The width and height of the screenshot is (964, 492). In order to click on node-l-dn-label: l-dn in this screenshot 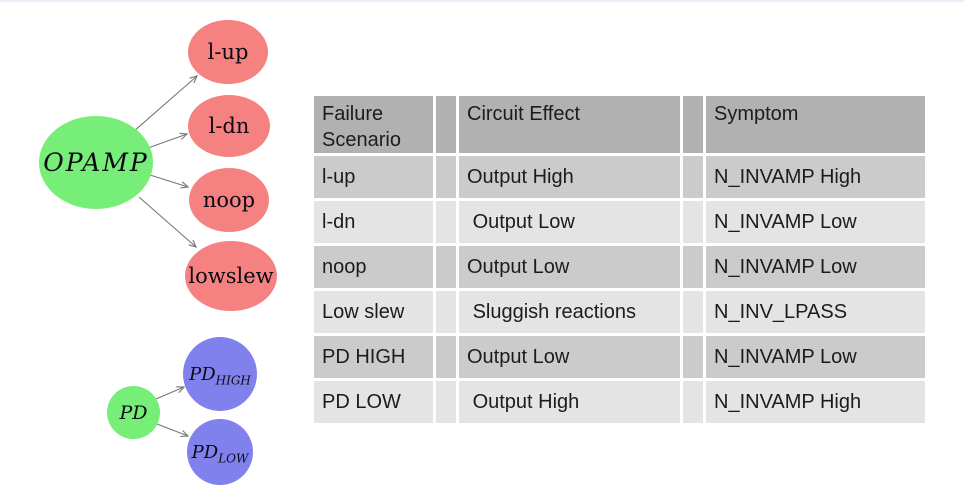, I will do `click(229, 126)`.